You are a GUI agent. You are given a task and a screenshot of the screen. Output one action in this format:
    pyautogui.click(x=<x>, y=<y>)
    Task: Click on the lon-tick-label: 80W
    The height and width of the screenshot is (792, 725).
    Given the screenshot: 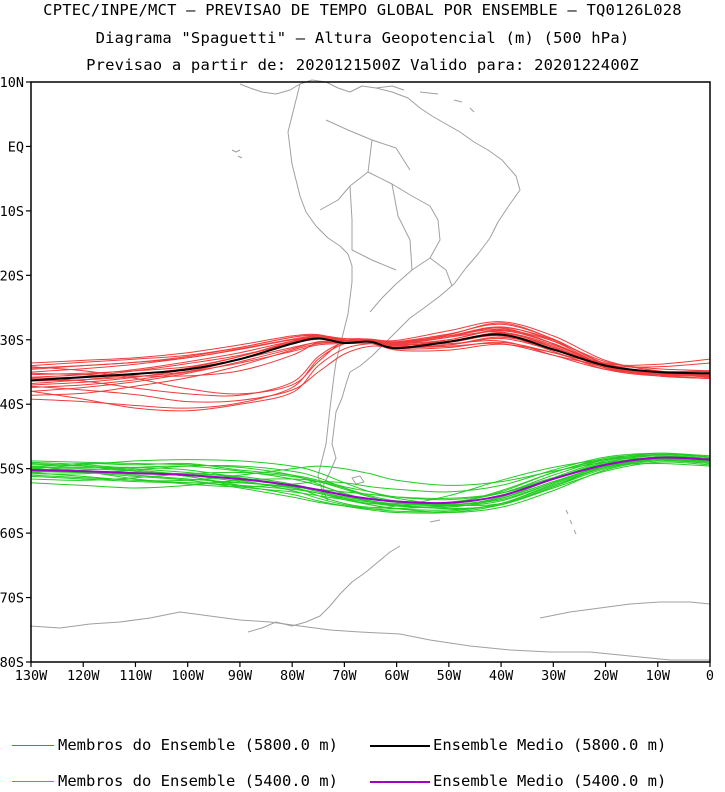 What is the action you would take?
    pyautogui.click(x=292, y=676)
    